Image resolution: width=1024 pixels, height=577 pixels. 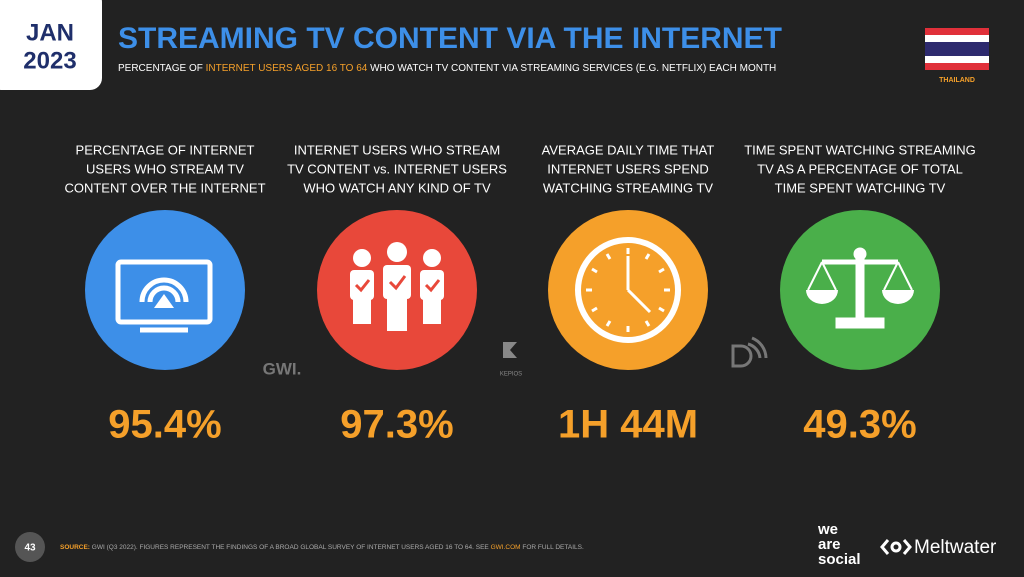 I want to click on clock-icon, so click(x=628, y=290).